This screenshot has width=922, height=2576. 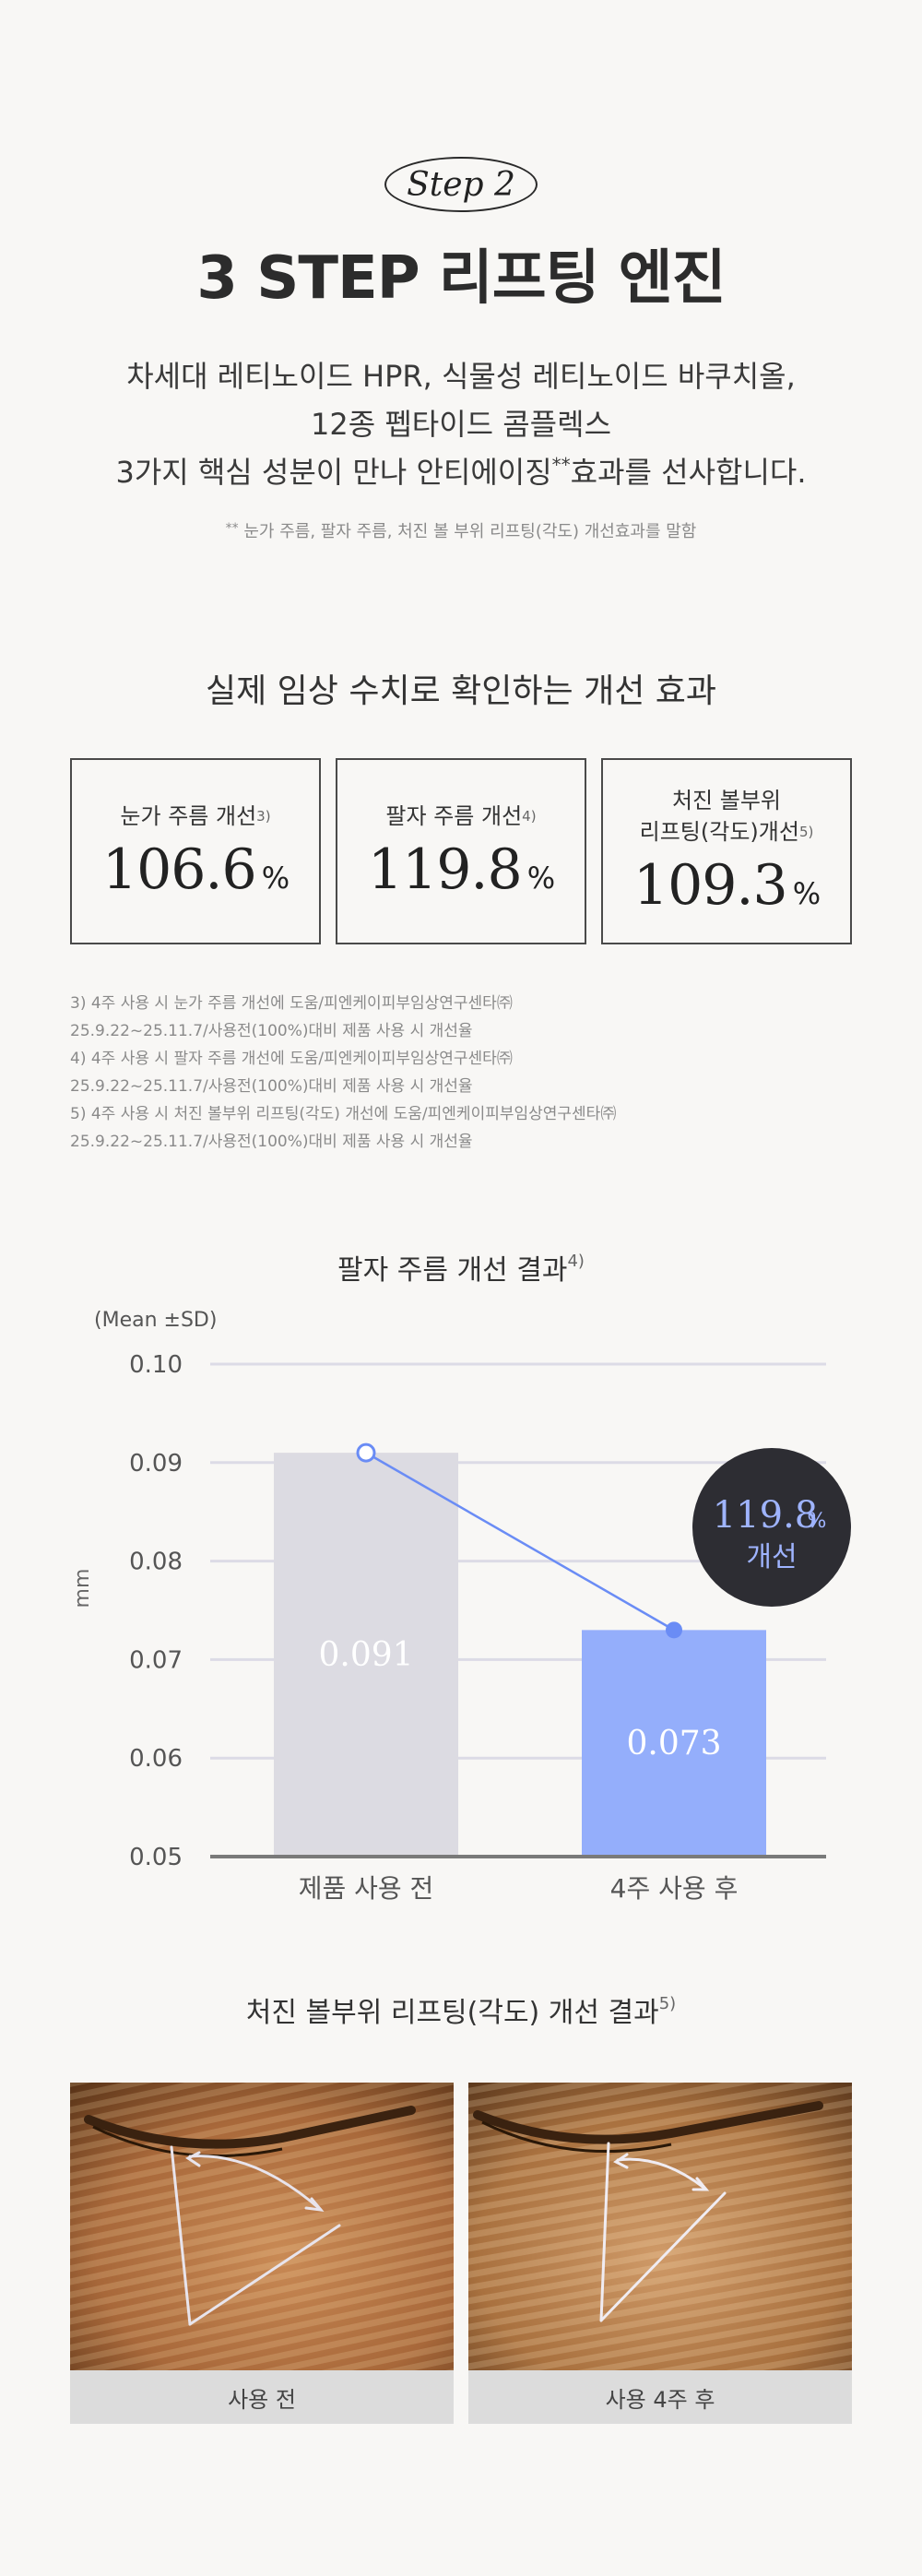 I want to click on stat-card-ref: 4), so click(x=529, y=817).